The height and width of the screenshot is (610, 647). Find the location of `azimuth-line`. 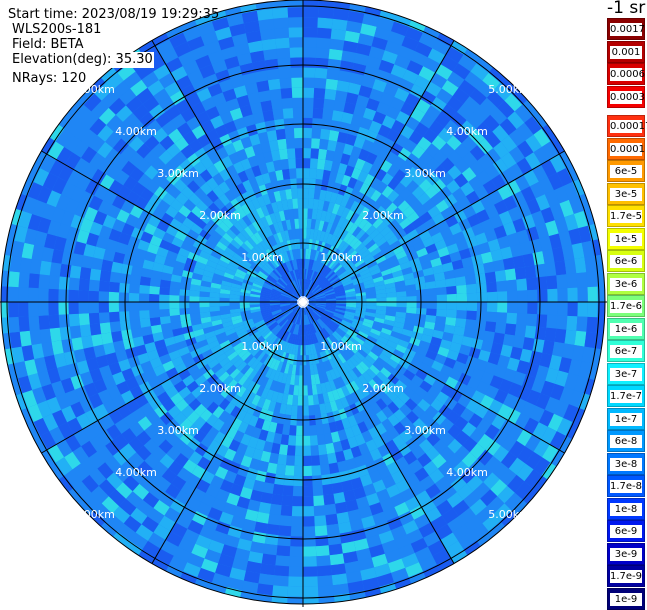

azimuth-line is located at coordinates (378, 171).